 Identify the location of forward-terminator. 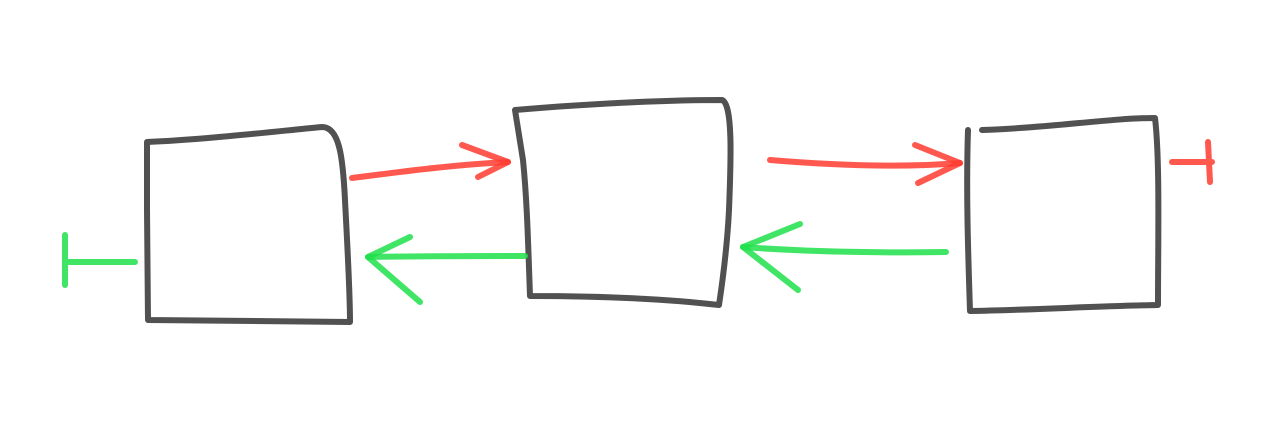
(1192, 162).